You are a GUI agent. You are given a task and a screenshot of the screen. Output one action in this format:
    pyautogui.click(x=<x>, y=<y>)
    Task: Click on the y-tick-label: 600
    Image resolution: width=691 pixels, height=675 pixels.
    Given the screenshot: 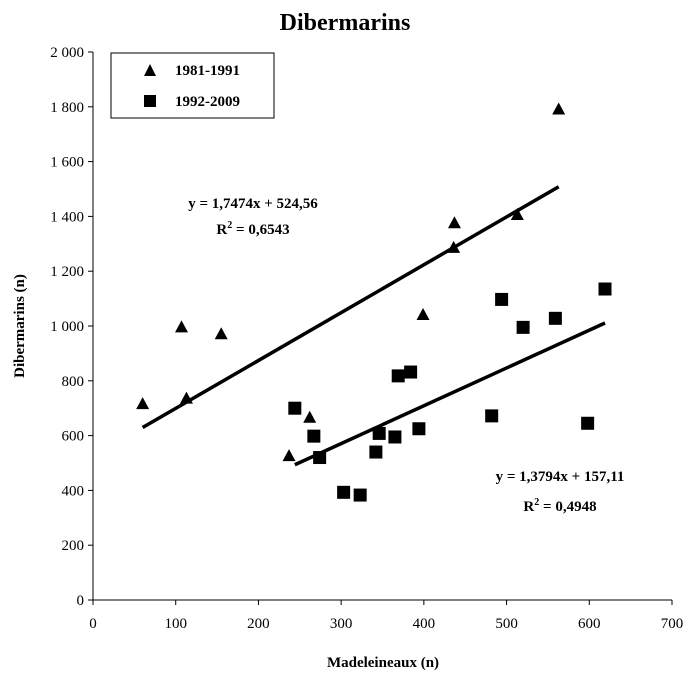 What is the action you would take?
    pyautogui.click(x=73, y=437)
    